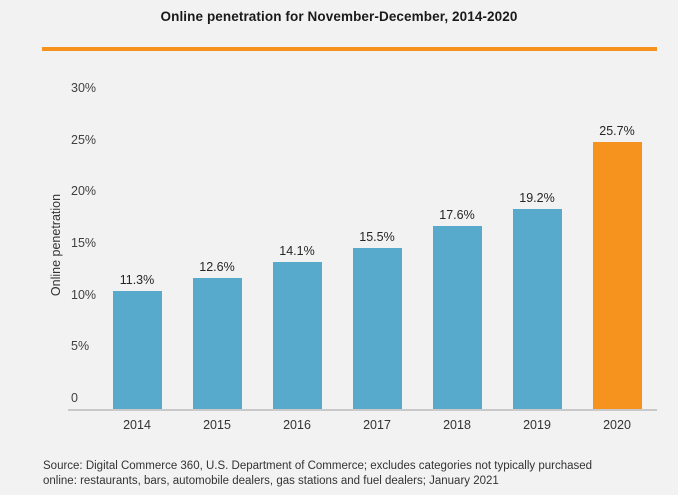 This screenshot has height=495, width=678. I want to click on x-tick-label: 2015, so click(217, 425).